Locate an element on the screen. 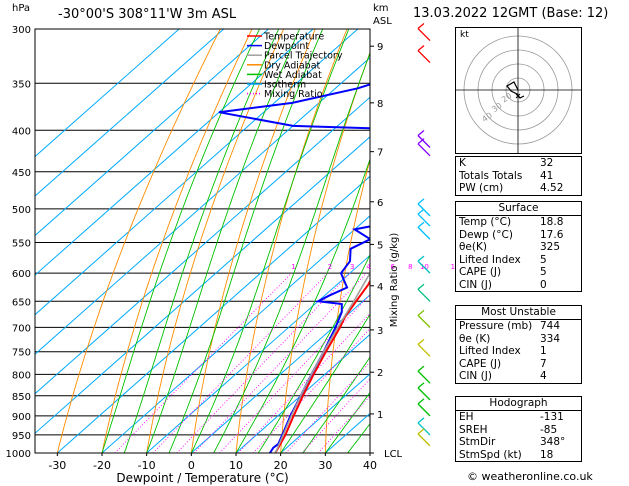 The width and height of the screenshot is (629, 486). row-value: -131 is located at coordinates (552, 417).